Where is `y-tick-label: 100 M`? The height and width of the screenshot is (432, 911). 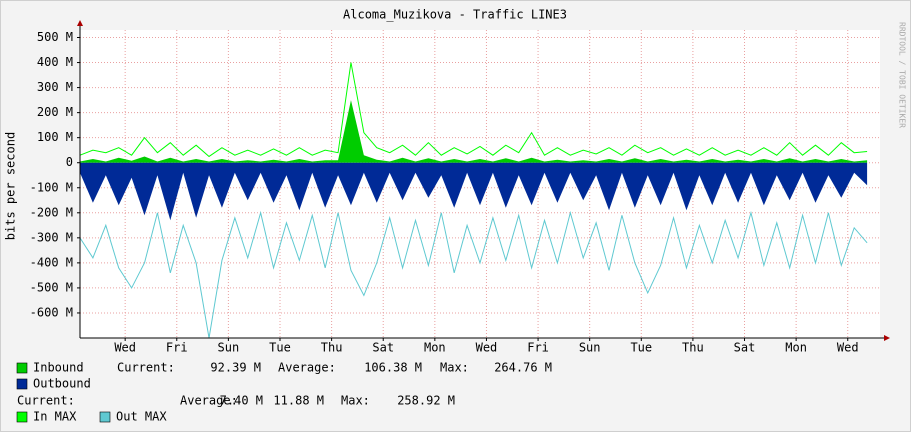
y-tick-label: 100 M is located at coordinates (55, 137).